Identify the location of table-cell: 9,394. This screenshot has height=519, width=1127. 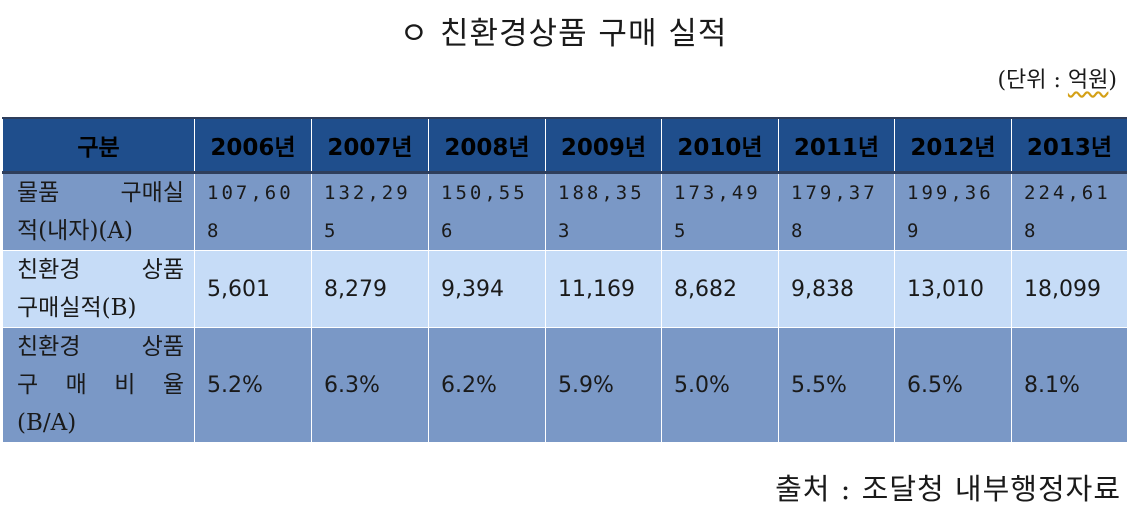
(487, 289).